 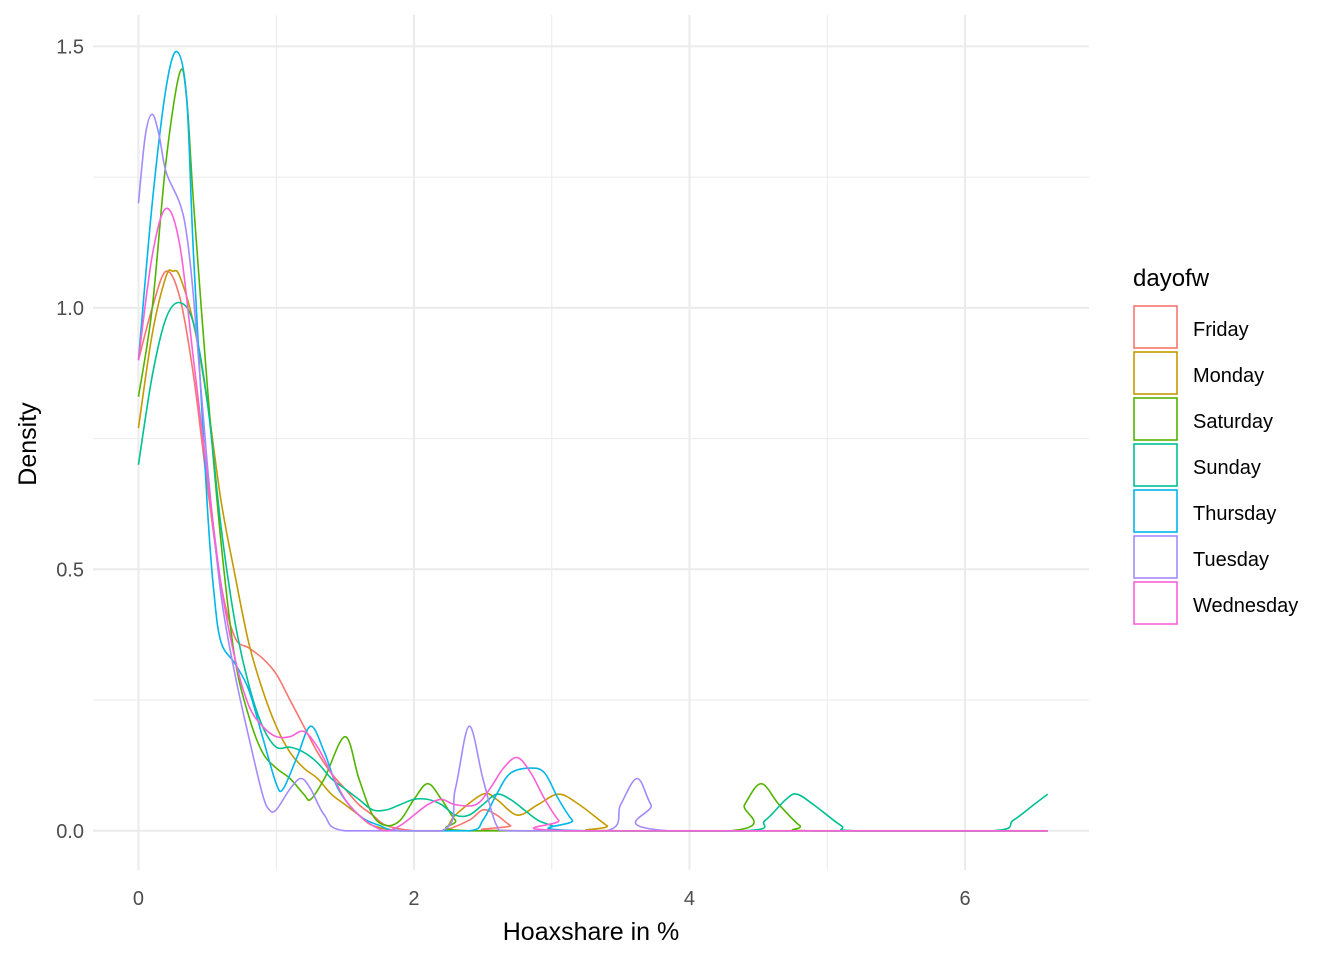 What do you see at coordinates (552, 899) in the screenshot?
I see `x-axis-ticks: 0 2 4 6` at bounding box center [552, 899].